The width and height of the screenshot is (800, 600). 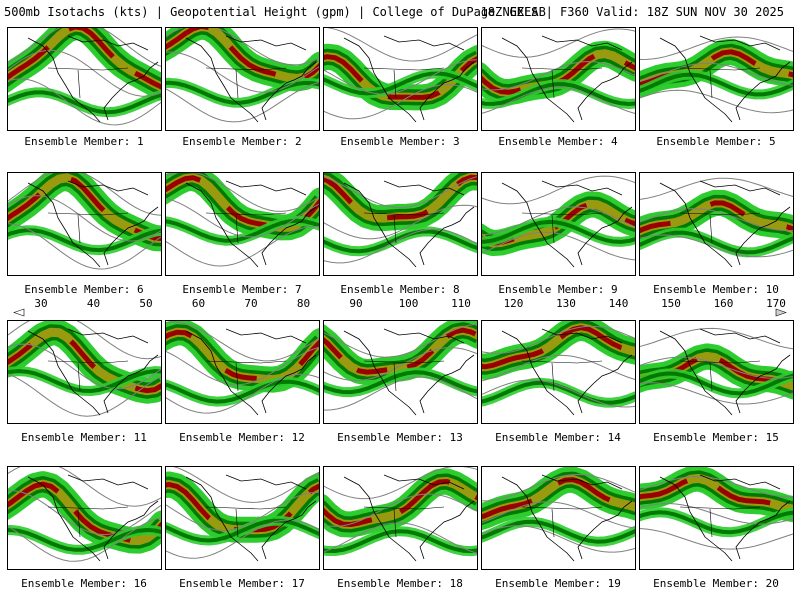 I want to click on member-caption: Ensemble Member: 4, so click(x=558, y=141).